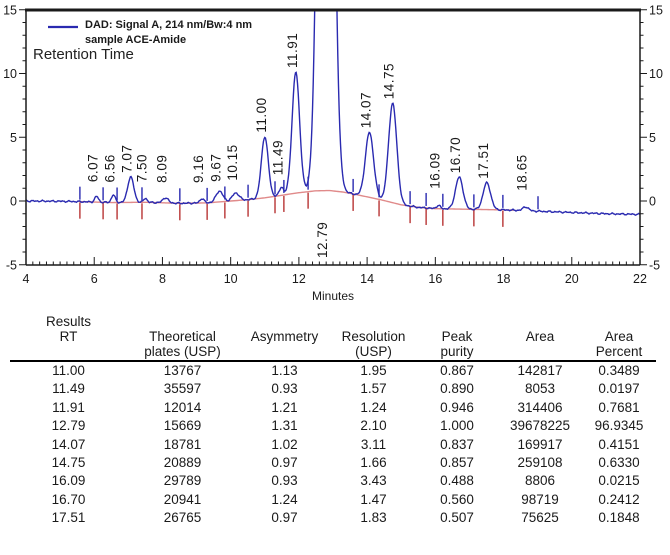 The width and height of the screenshot is (670, 555). Describe the element at coordinates (457, 337) in the screenshot. I see `results-column-header: Peak purity` at that location.